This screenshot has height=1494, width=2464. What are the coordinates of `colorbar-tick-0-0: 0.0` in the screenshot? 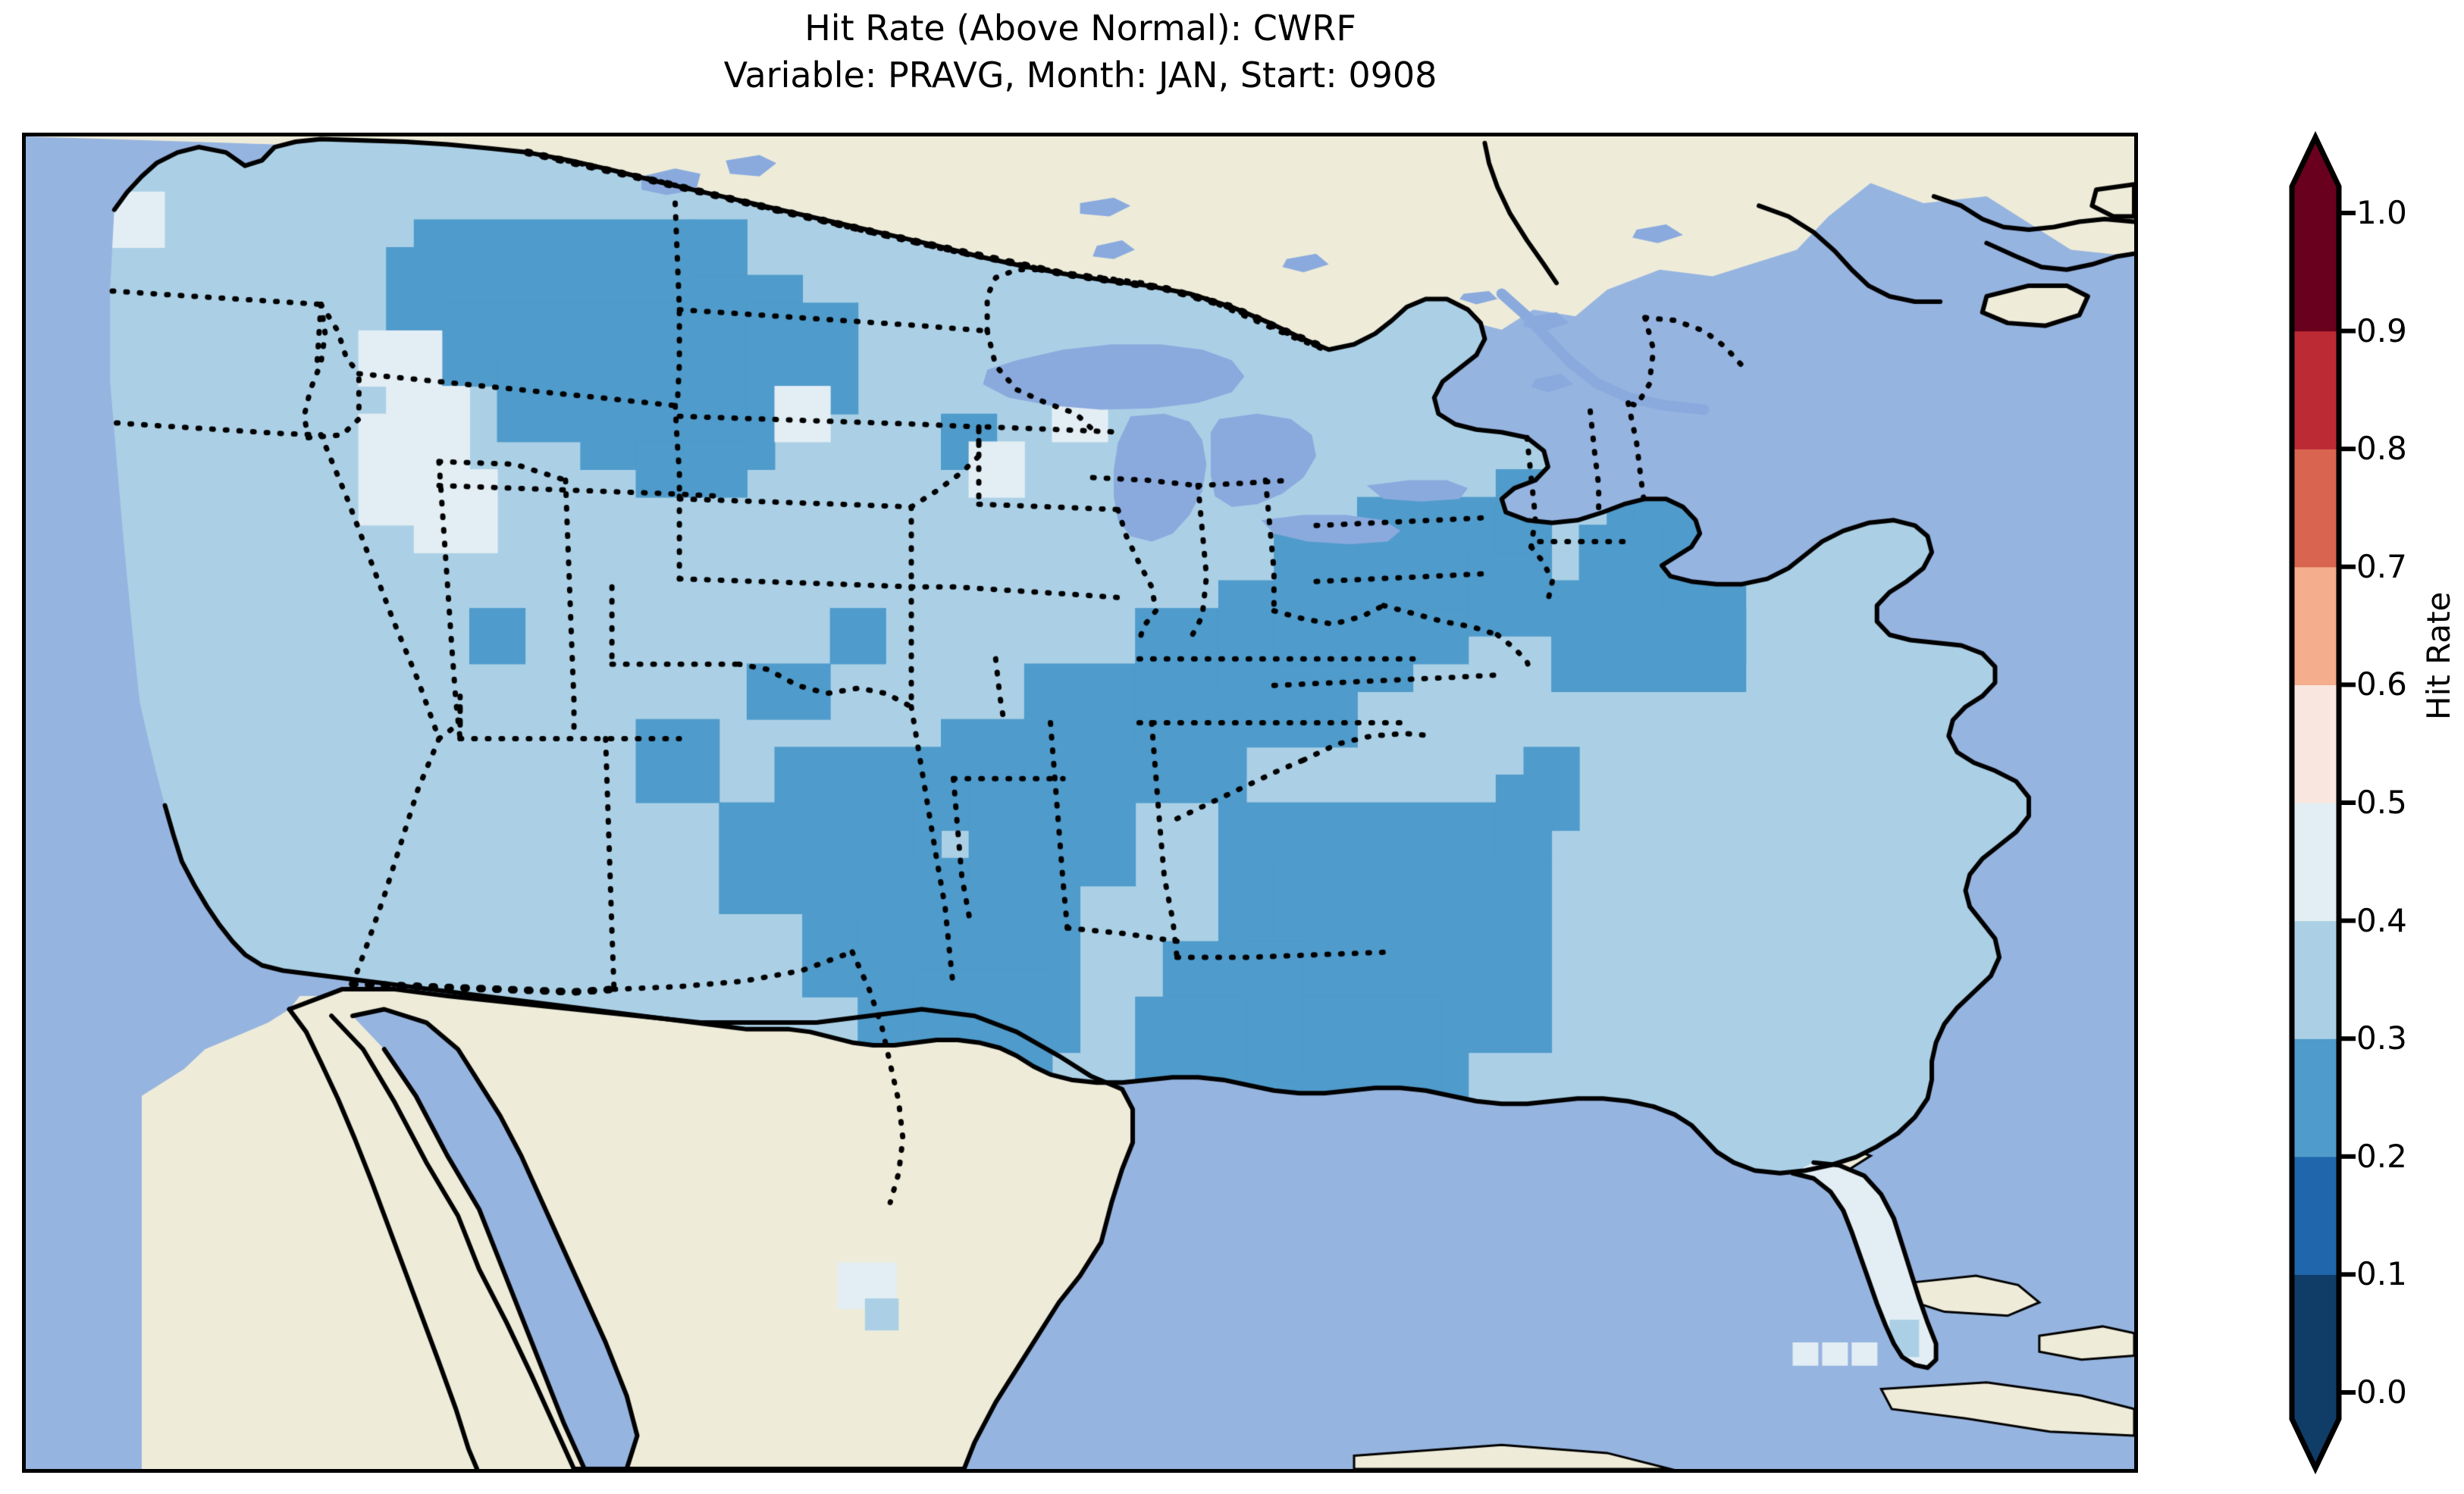 It's located at (2381, 1392).